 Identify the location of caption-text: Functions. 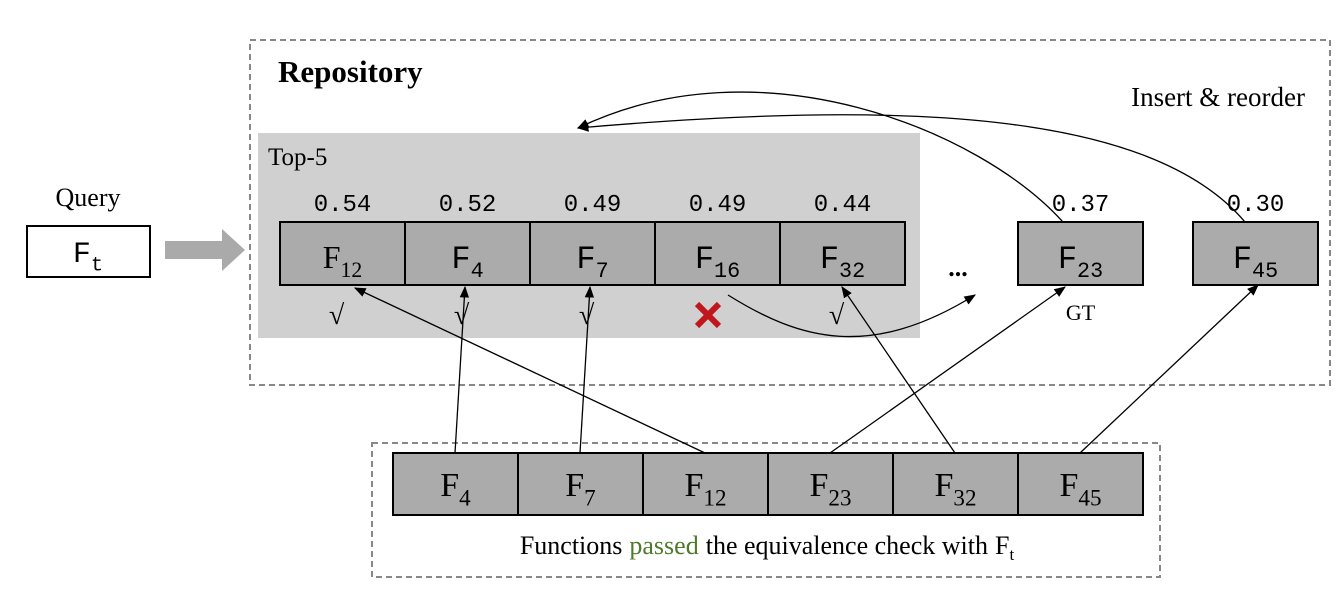
(571, 545).